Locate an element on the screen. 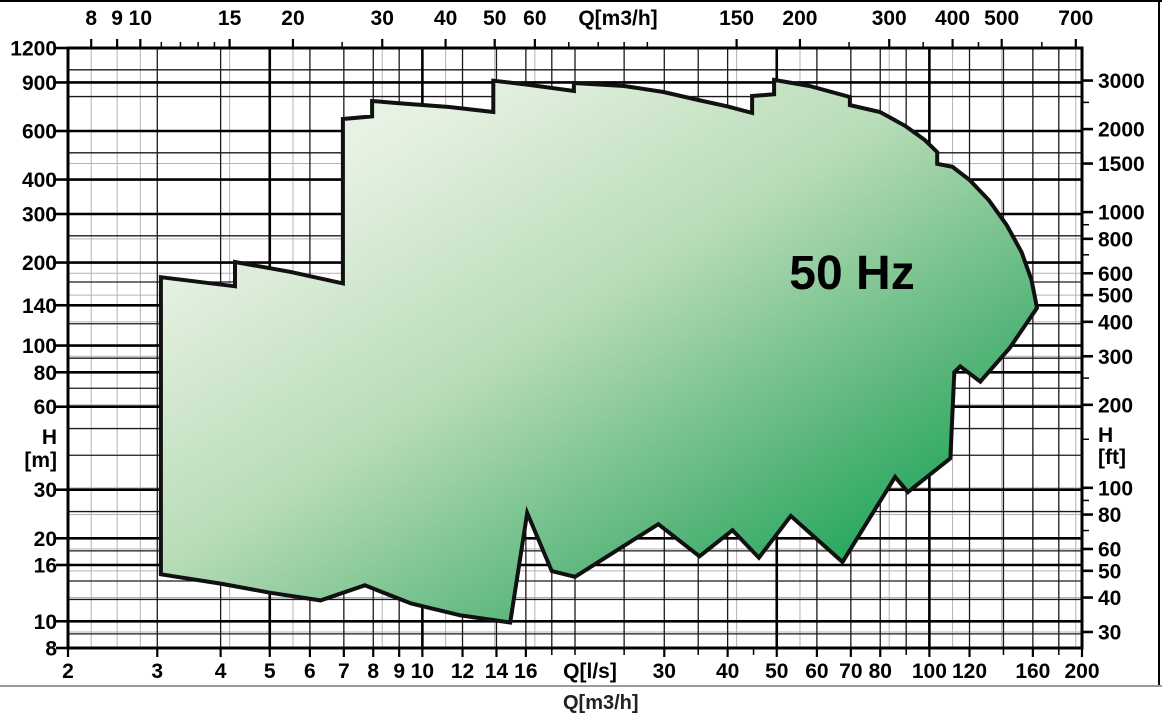 The image size is (1162, 715). right-tick-label: 2000 is located at coordinates (1121, 130).